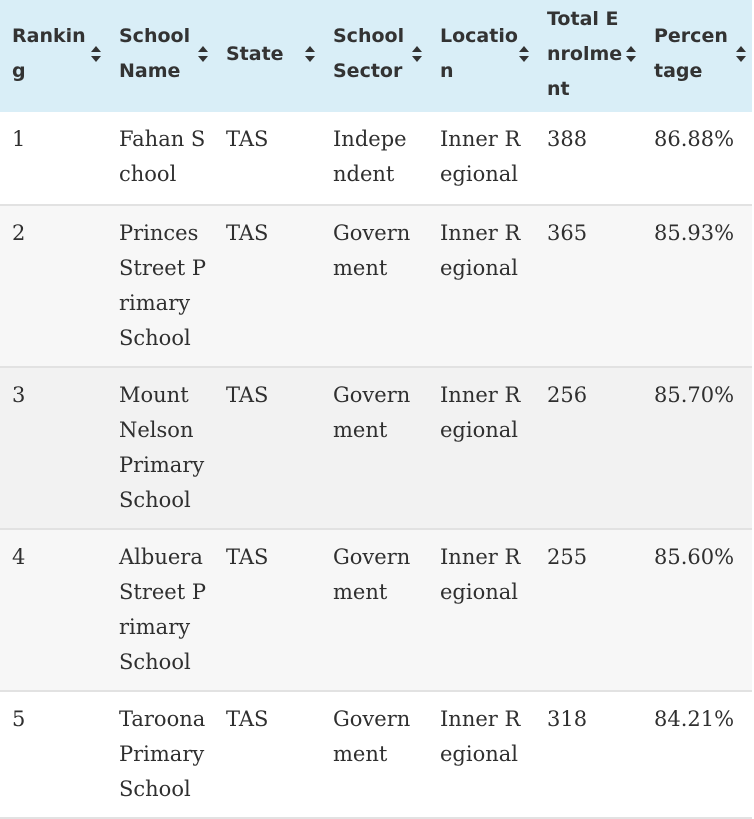  I want to click on cell-ranking: 4, so click(19, 557).